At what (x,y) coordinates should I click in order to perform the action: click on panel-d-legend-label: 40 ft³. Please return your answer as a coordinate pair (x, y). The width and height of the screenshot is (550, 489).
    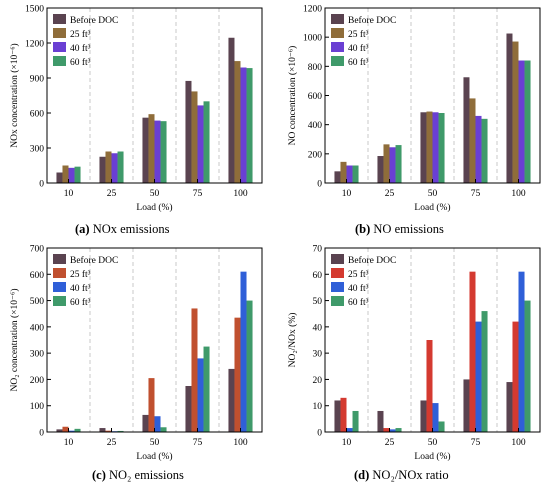
    Looking at the image, I should click on (358, 288).